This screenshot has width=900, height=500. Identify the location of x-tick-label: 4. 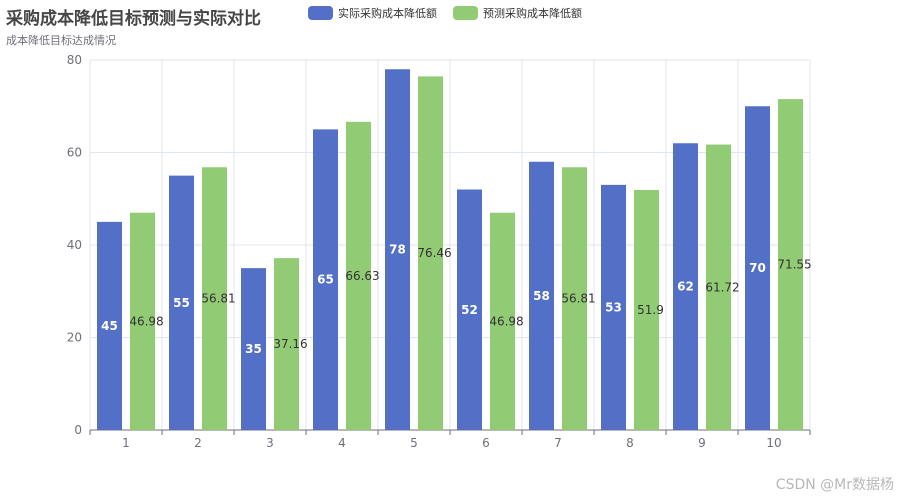
(342, 443).